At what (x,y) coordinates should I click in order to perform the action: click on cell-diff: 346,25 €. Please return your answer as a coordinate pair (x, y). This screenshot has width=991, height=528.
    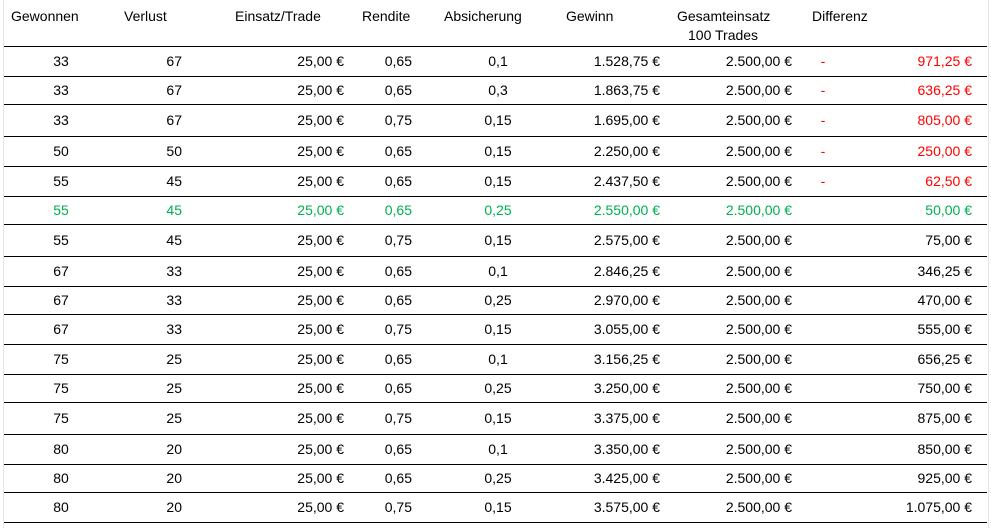
    Looking at the image, I should click on (945, 271).